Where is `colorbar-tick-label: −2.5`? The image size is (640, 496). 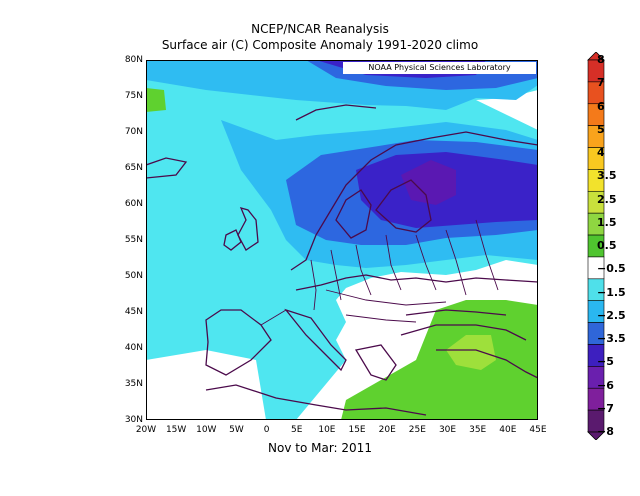 colorbar-tick-label: −2.5 is located at coordinates (611, 315).